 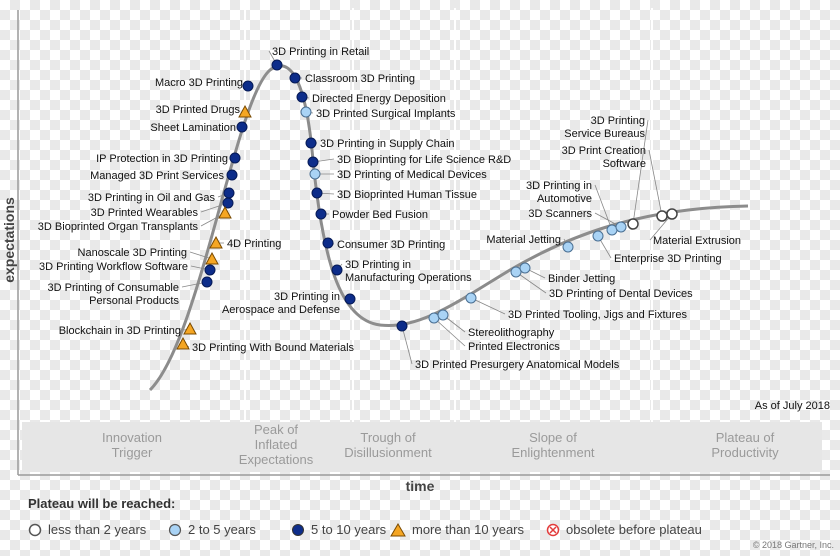 I want to click on technology-label: 3D Bioprinted Human Tissue, so click(x=407, y=195).